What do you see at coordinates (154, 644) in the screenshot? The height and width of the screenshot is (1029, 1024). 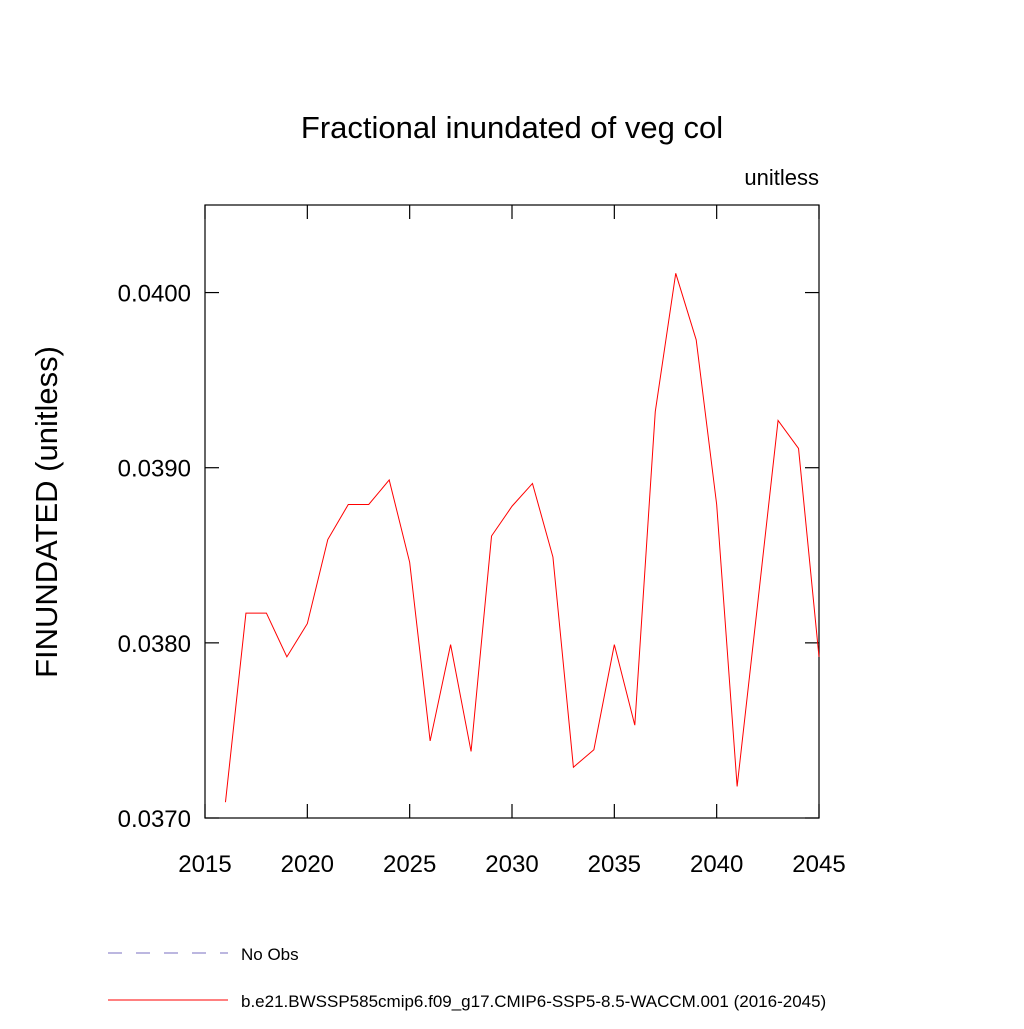 I see `y-tick-label: 0.0380` at bounding box center [154, 644].